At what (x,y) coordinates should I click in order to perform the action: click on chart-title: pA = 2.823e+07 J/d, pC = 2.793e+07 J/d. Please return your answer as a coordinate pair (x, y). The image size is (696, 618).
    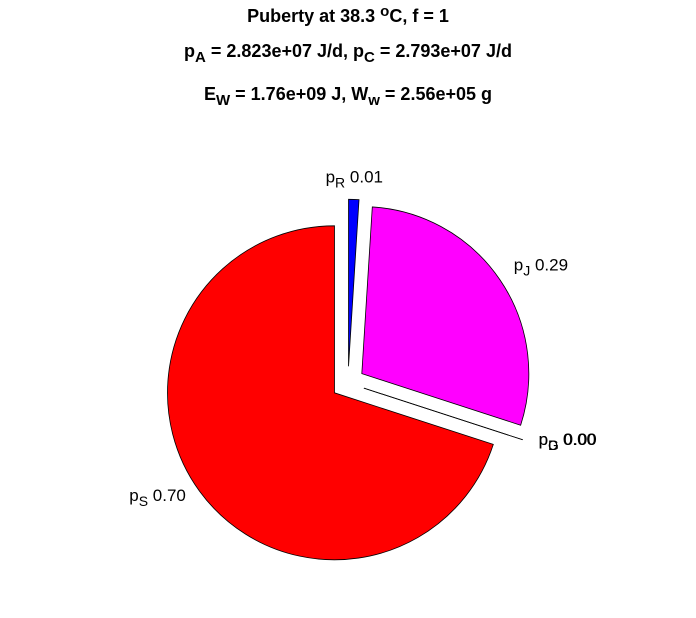
    Looking at the image, I should click on (348, 53).